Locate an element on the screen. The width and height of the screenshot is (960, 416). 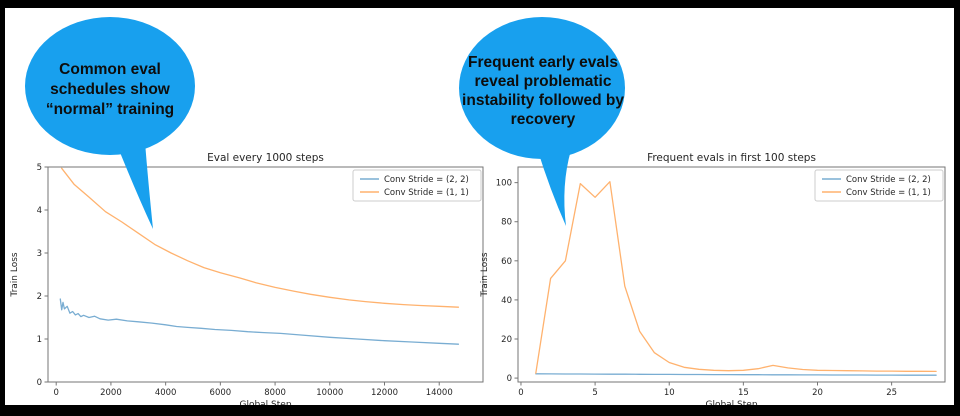
y-tick-label: 60 is located at coordinates (506, 262).